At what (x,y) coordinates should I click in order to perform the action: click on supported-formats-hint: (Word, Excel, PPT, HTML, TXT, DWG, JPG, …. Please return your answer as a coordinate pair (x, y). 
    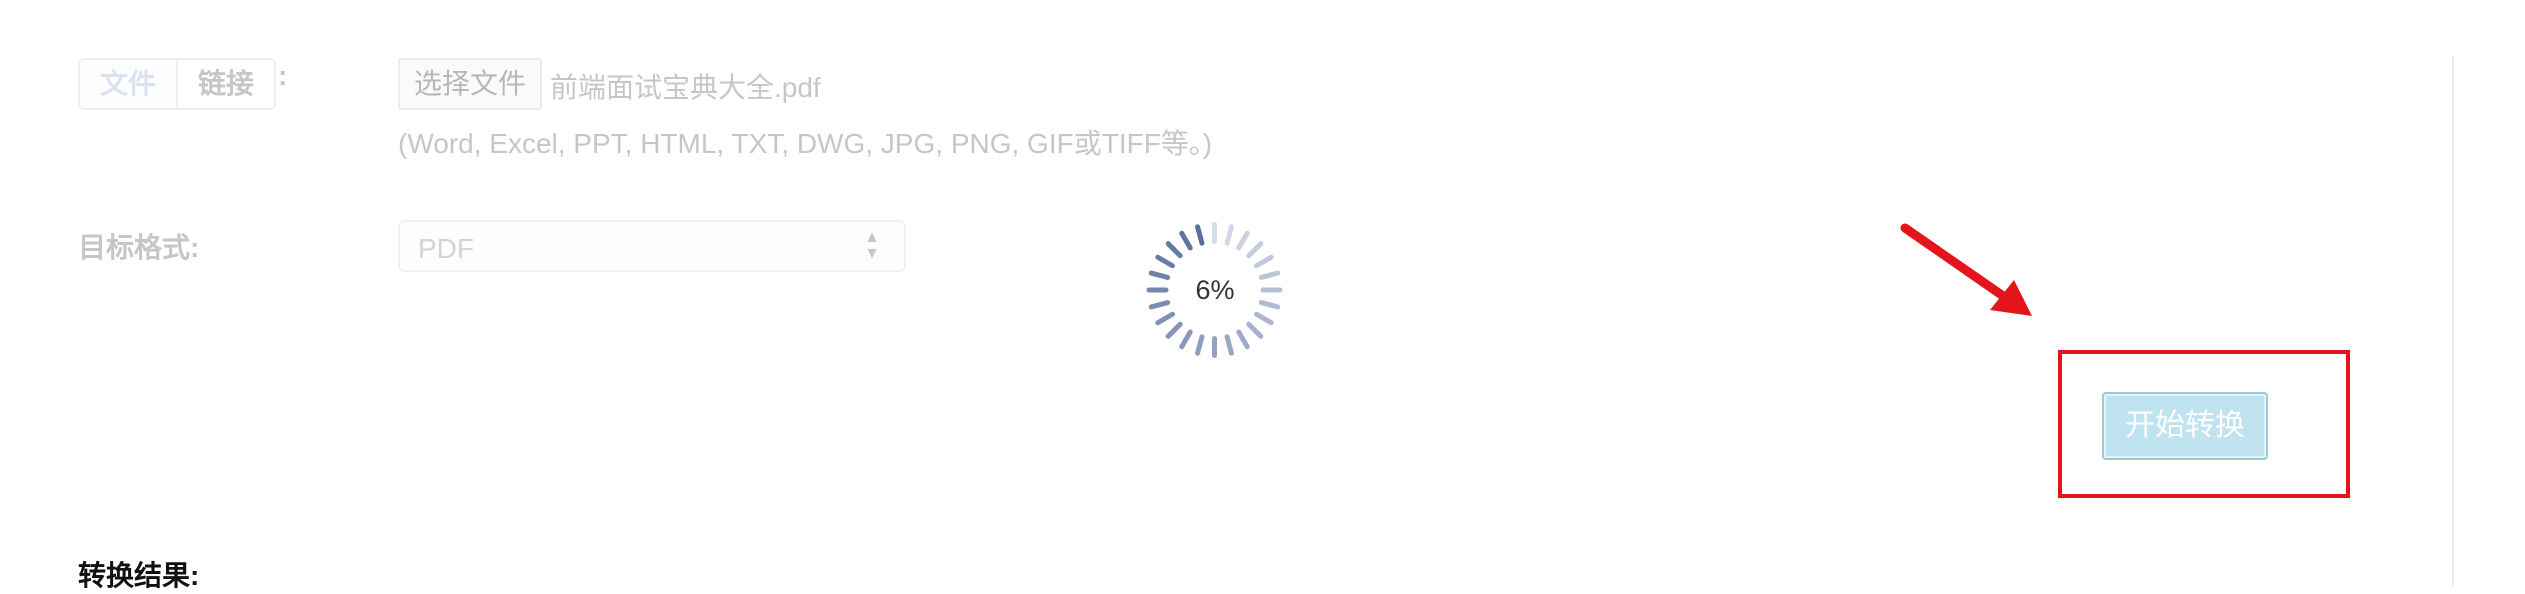
    Looking at the image, I should click on (805, 143).